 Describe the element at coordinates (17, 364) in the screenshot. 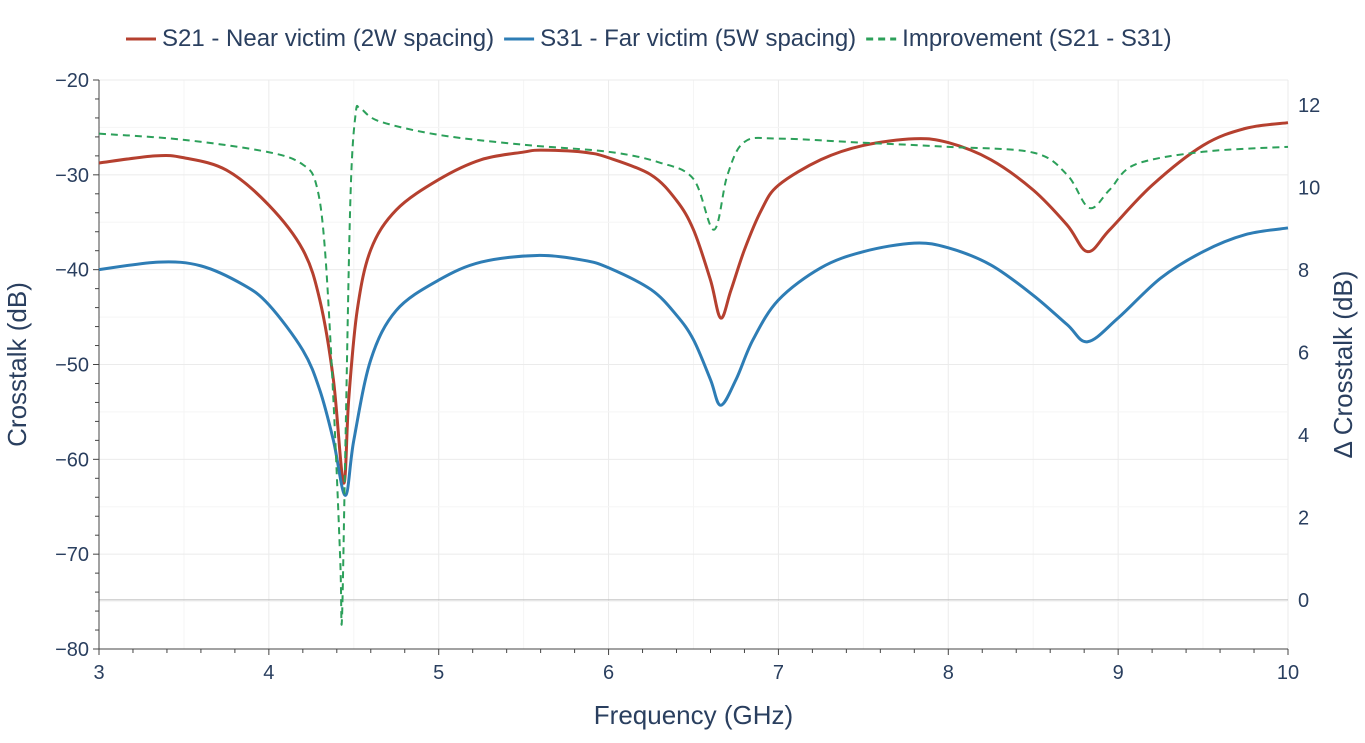

I see `y-axis-title: Crosstalk (dB)` at that location.